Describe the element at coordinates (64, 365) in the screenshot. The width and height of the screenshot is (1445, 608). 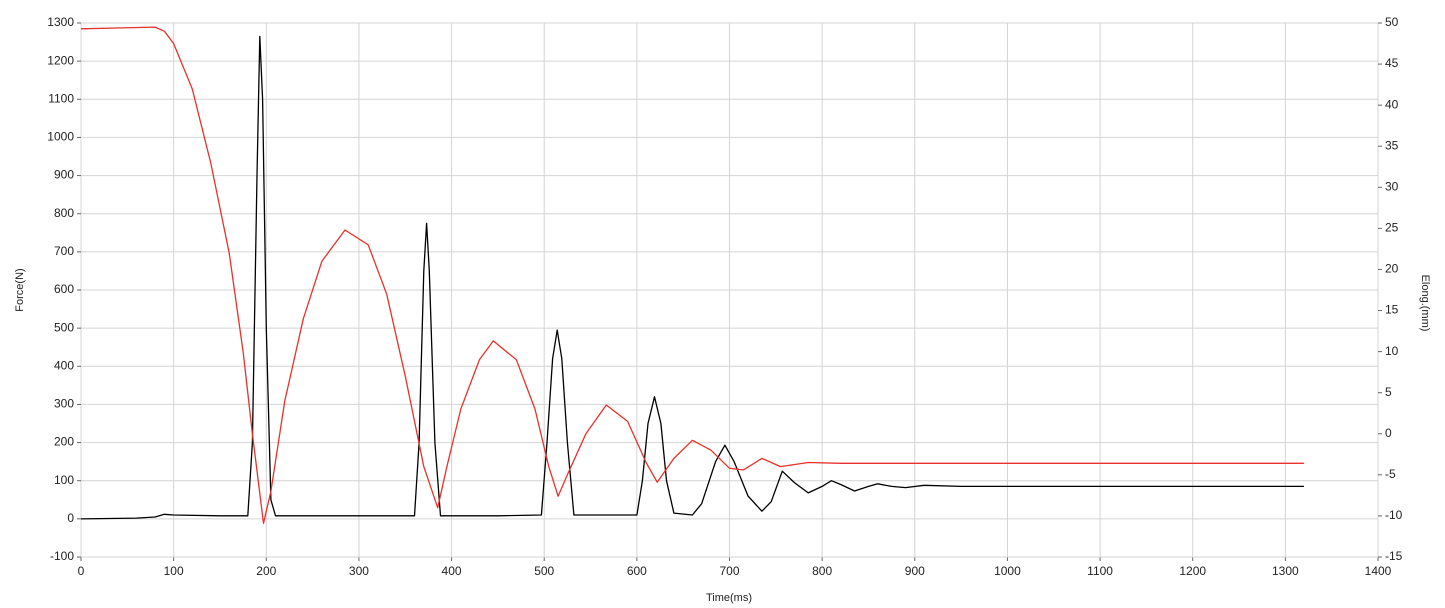
I see `y-tick-label: 400` at that location.